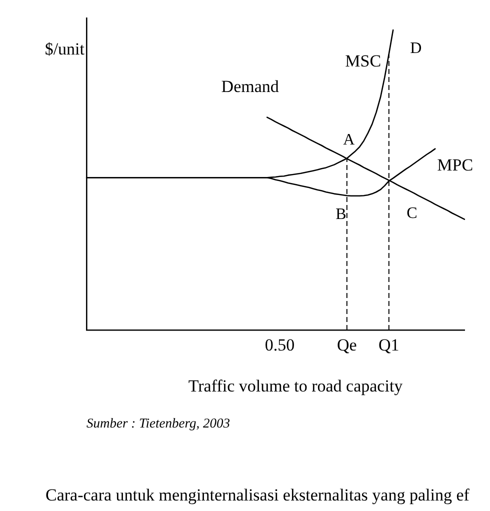 This screenshot has width=490, height=511. Describe the element at coordinates (341, 214) in the screenshot. I see `annotation: B` at that location.